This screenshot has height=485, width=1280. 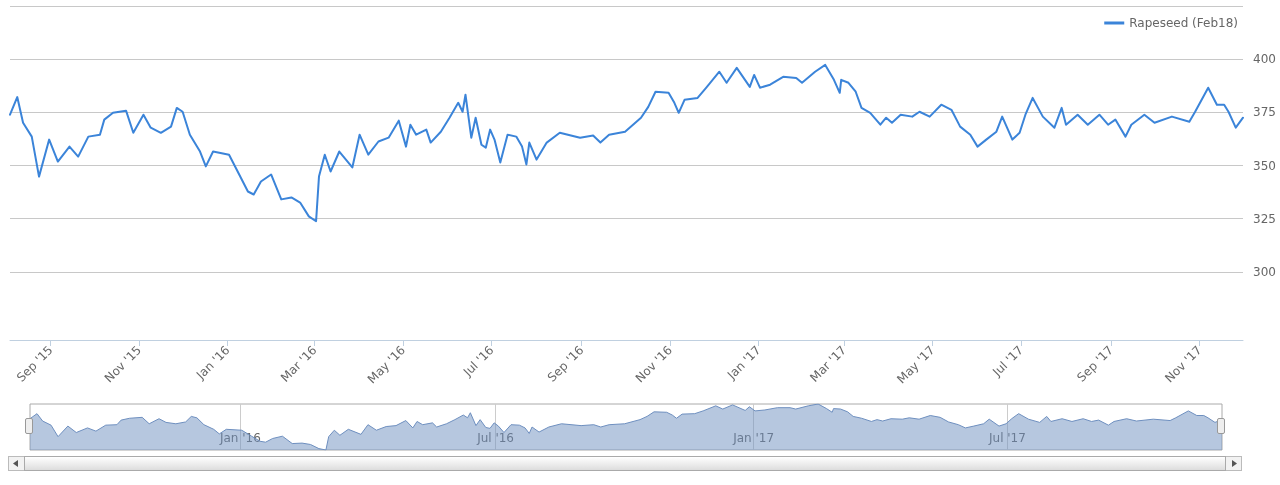 I want to click on x-tick-label: Sep '17, so click(x=1095, y=364).